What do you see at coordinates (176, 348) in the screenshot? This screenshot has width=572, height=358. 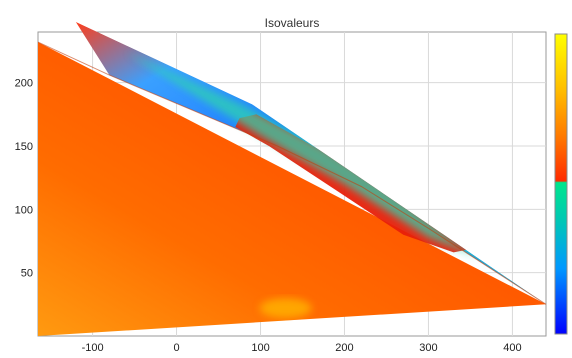 I see `x-tick-label: 0` at bounding box center [176, 348].